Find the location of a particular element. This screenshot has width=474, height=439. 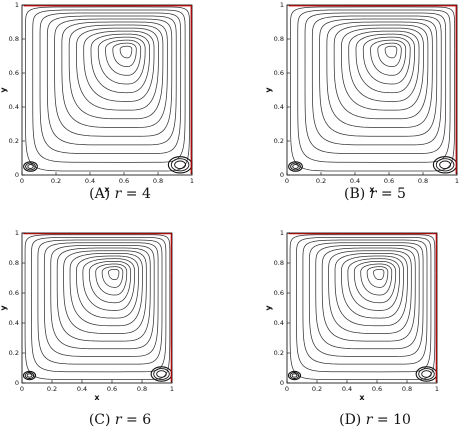

y-tick-label: 0 is located at coordinates (282, 383).